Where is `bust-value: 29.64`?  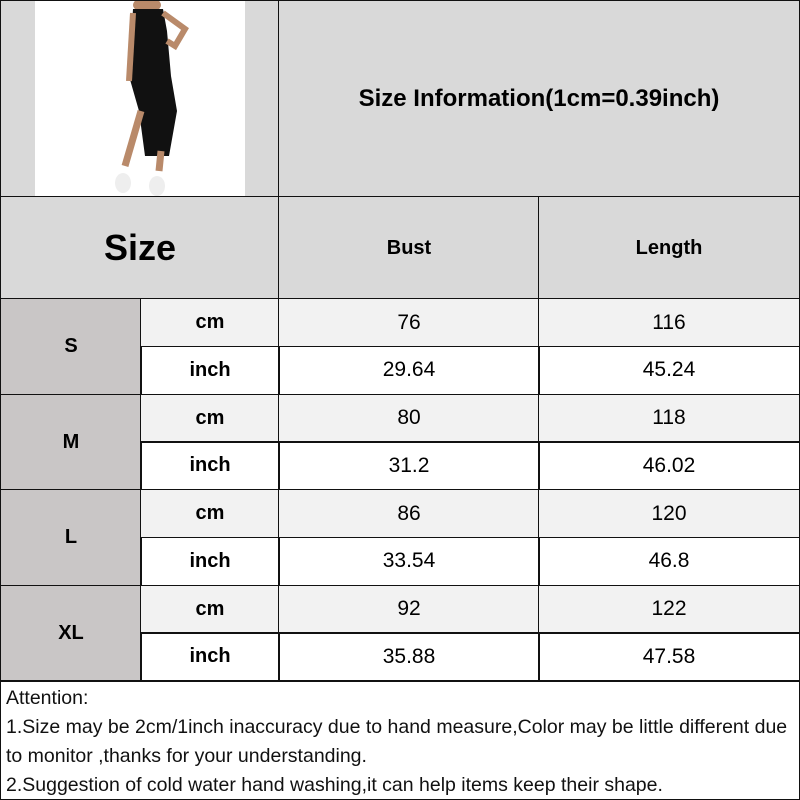
bust-value: 29.64 is located at coordinates (409, 370).